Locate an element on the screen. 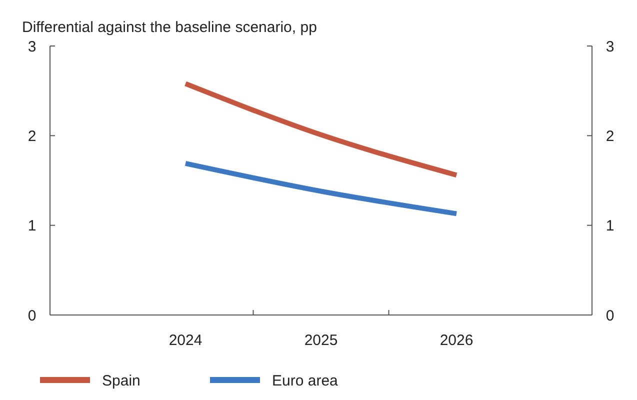 This screenshot has height=400, width=637. x-tick-label: 2024 is located at coordinates (185, 340).